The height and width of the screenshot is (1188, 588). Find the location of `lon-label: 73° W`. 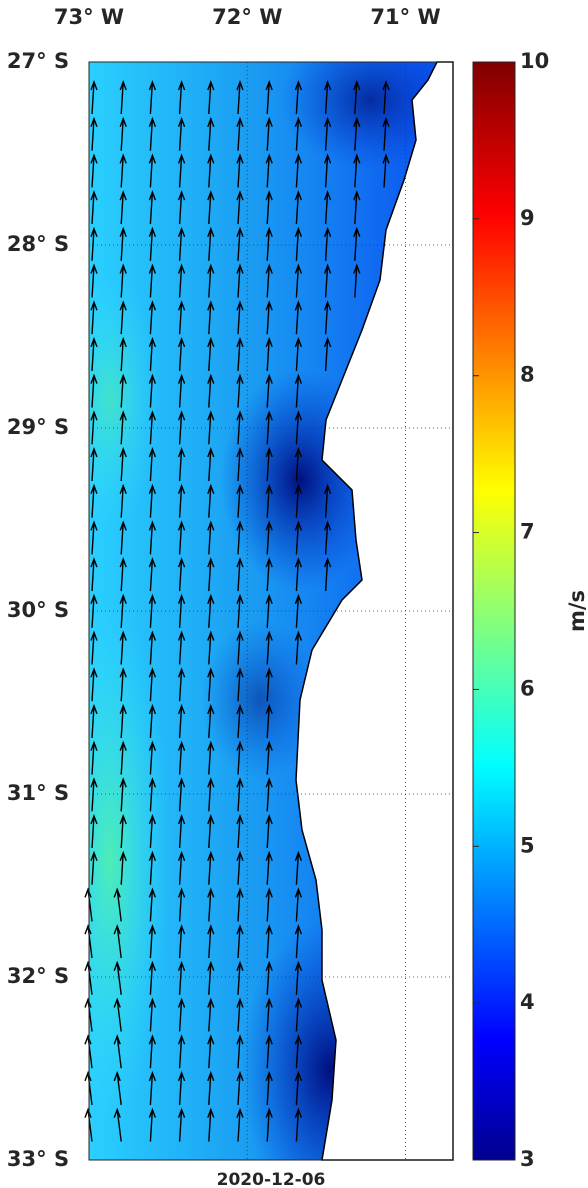

lon-label: 73° W is located at coordinates (89, 17).